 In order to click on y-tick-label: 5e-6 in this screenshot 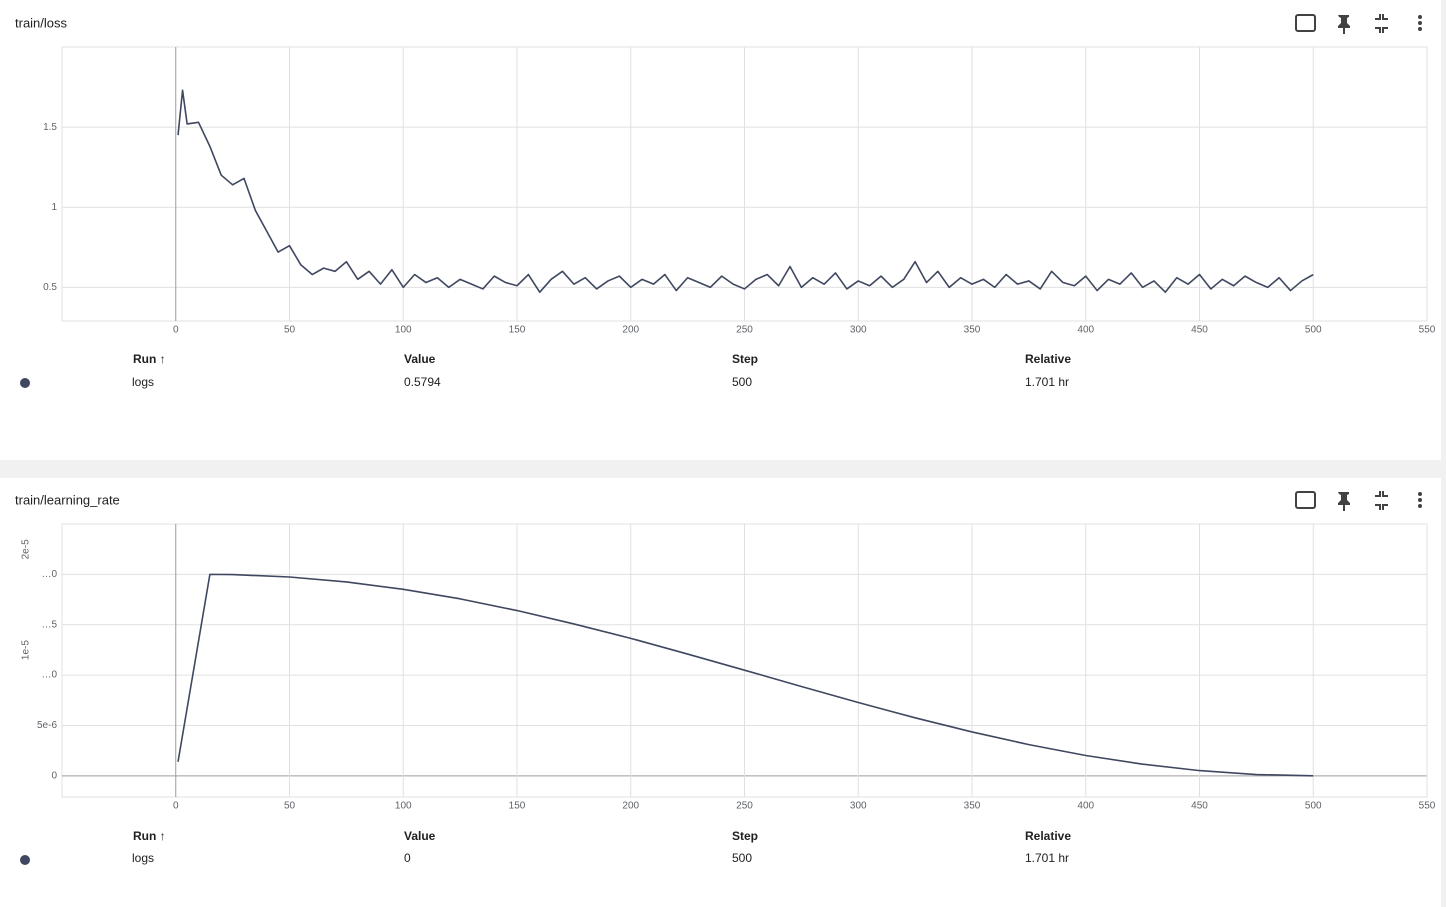, I will do `click(47, 725)`.